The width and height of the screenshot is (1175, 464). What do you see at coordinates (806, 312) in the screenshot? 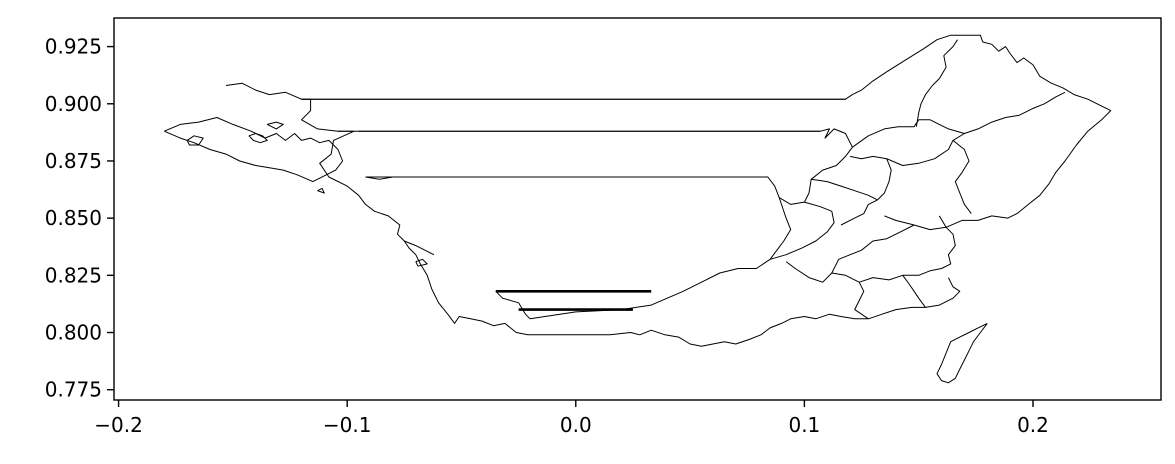
I see `region-south-coast` at bounding box center [806, 312].